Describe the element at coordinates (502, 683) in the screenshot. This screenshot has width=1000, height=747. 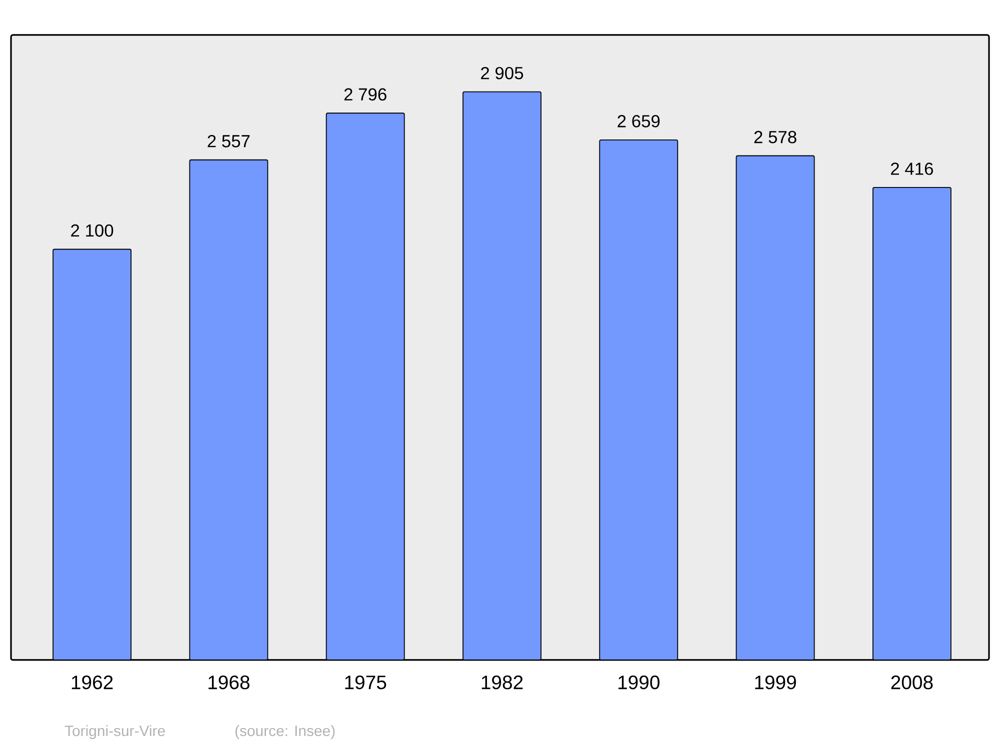
I see `x-tick-label: 1982` at that location.